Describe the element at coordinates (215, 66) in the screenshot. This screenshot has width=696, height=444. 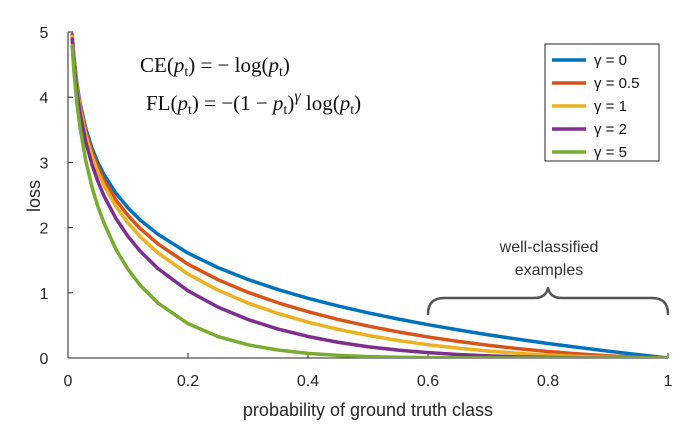
I see `ce-formula: CE(pt) = − log(pt)` at that location.